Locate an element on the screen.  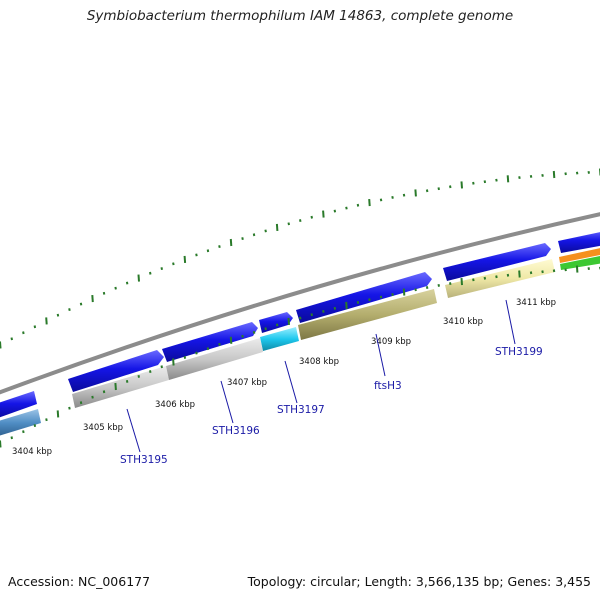
tick-label-3407: 3407 kbp is located at coordinates (247, 383).